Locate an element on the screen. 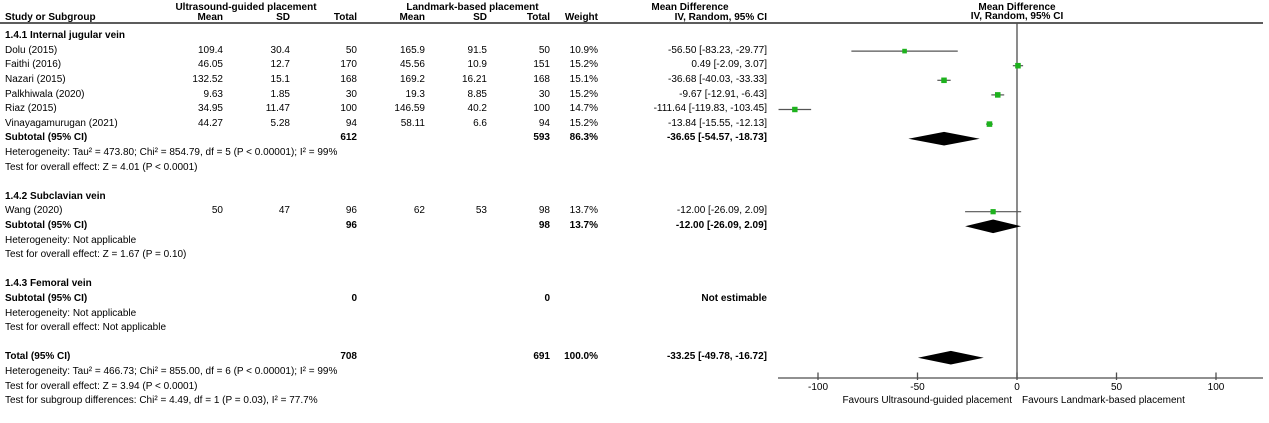 The image size is (1269, 423). total2-cell: 30 is located at coordinates (544, 94).